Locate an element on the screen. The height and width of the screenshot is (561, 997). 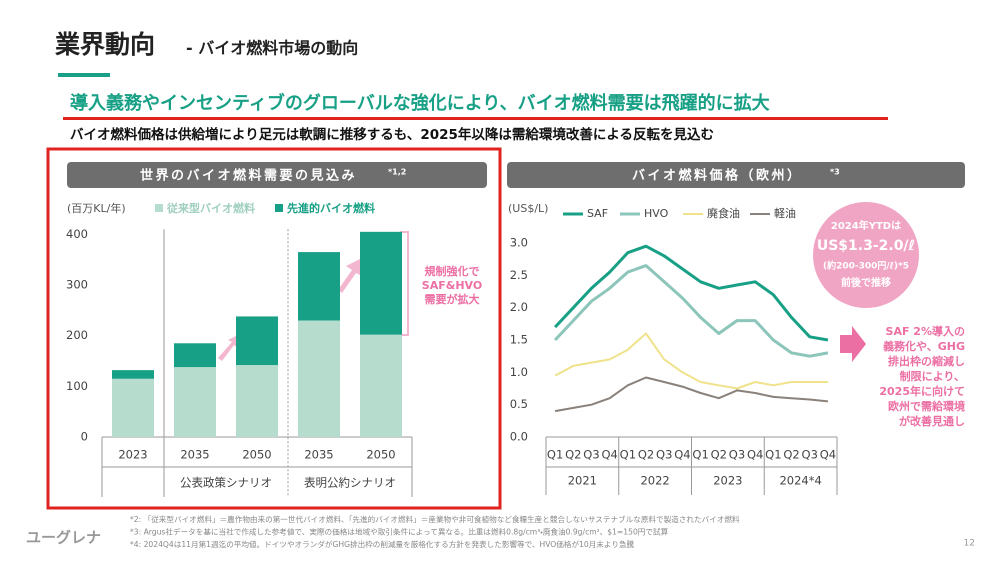
bracket is located at coordinates (404, 283).